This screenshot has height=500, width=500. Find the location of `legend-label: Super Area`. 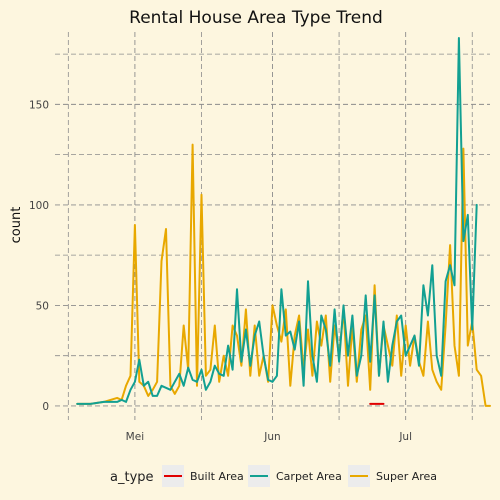

legend-label: Super Area is located at coordinates (406, 476).